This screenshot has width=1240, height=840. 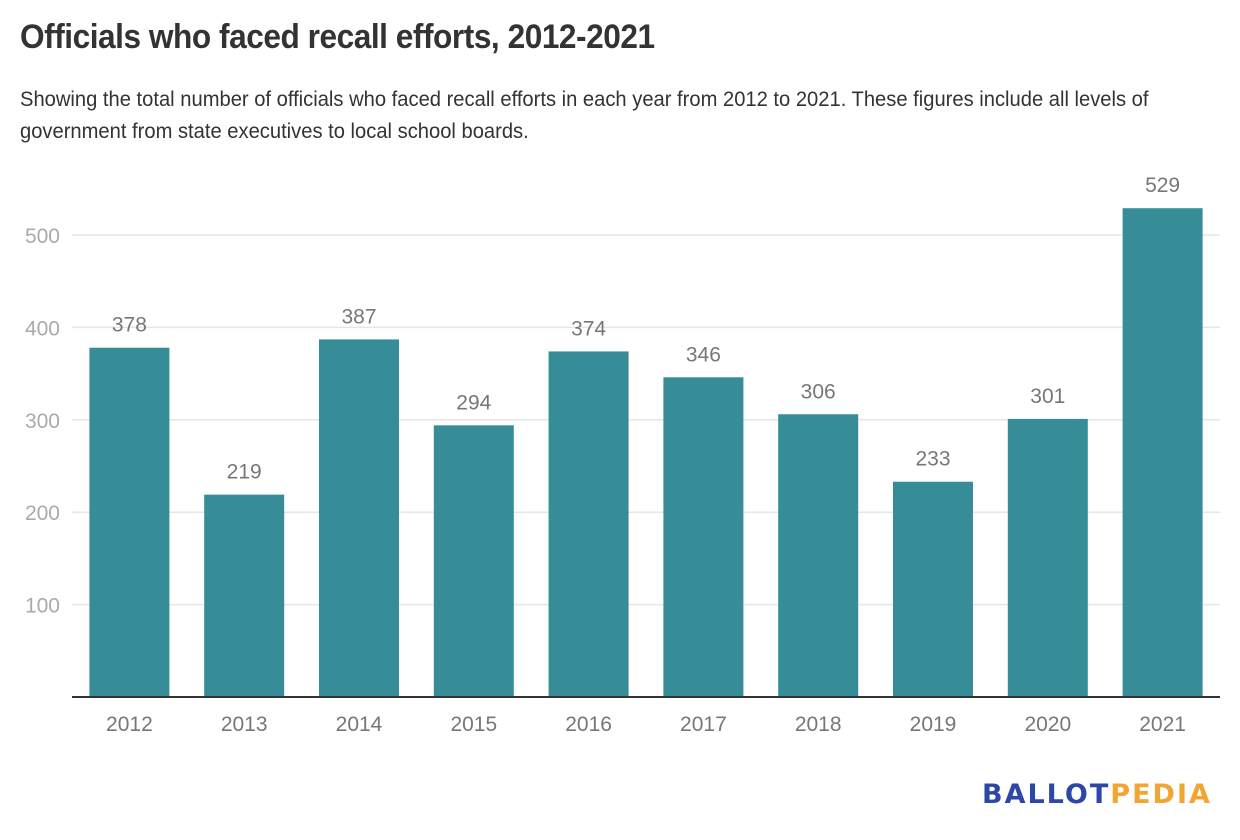 What do you see at coordinates (933, 589) in the screenshot?
I see `bar-2019` at bounding box center [933, 589].